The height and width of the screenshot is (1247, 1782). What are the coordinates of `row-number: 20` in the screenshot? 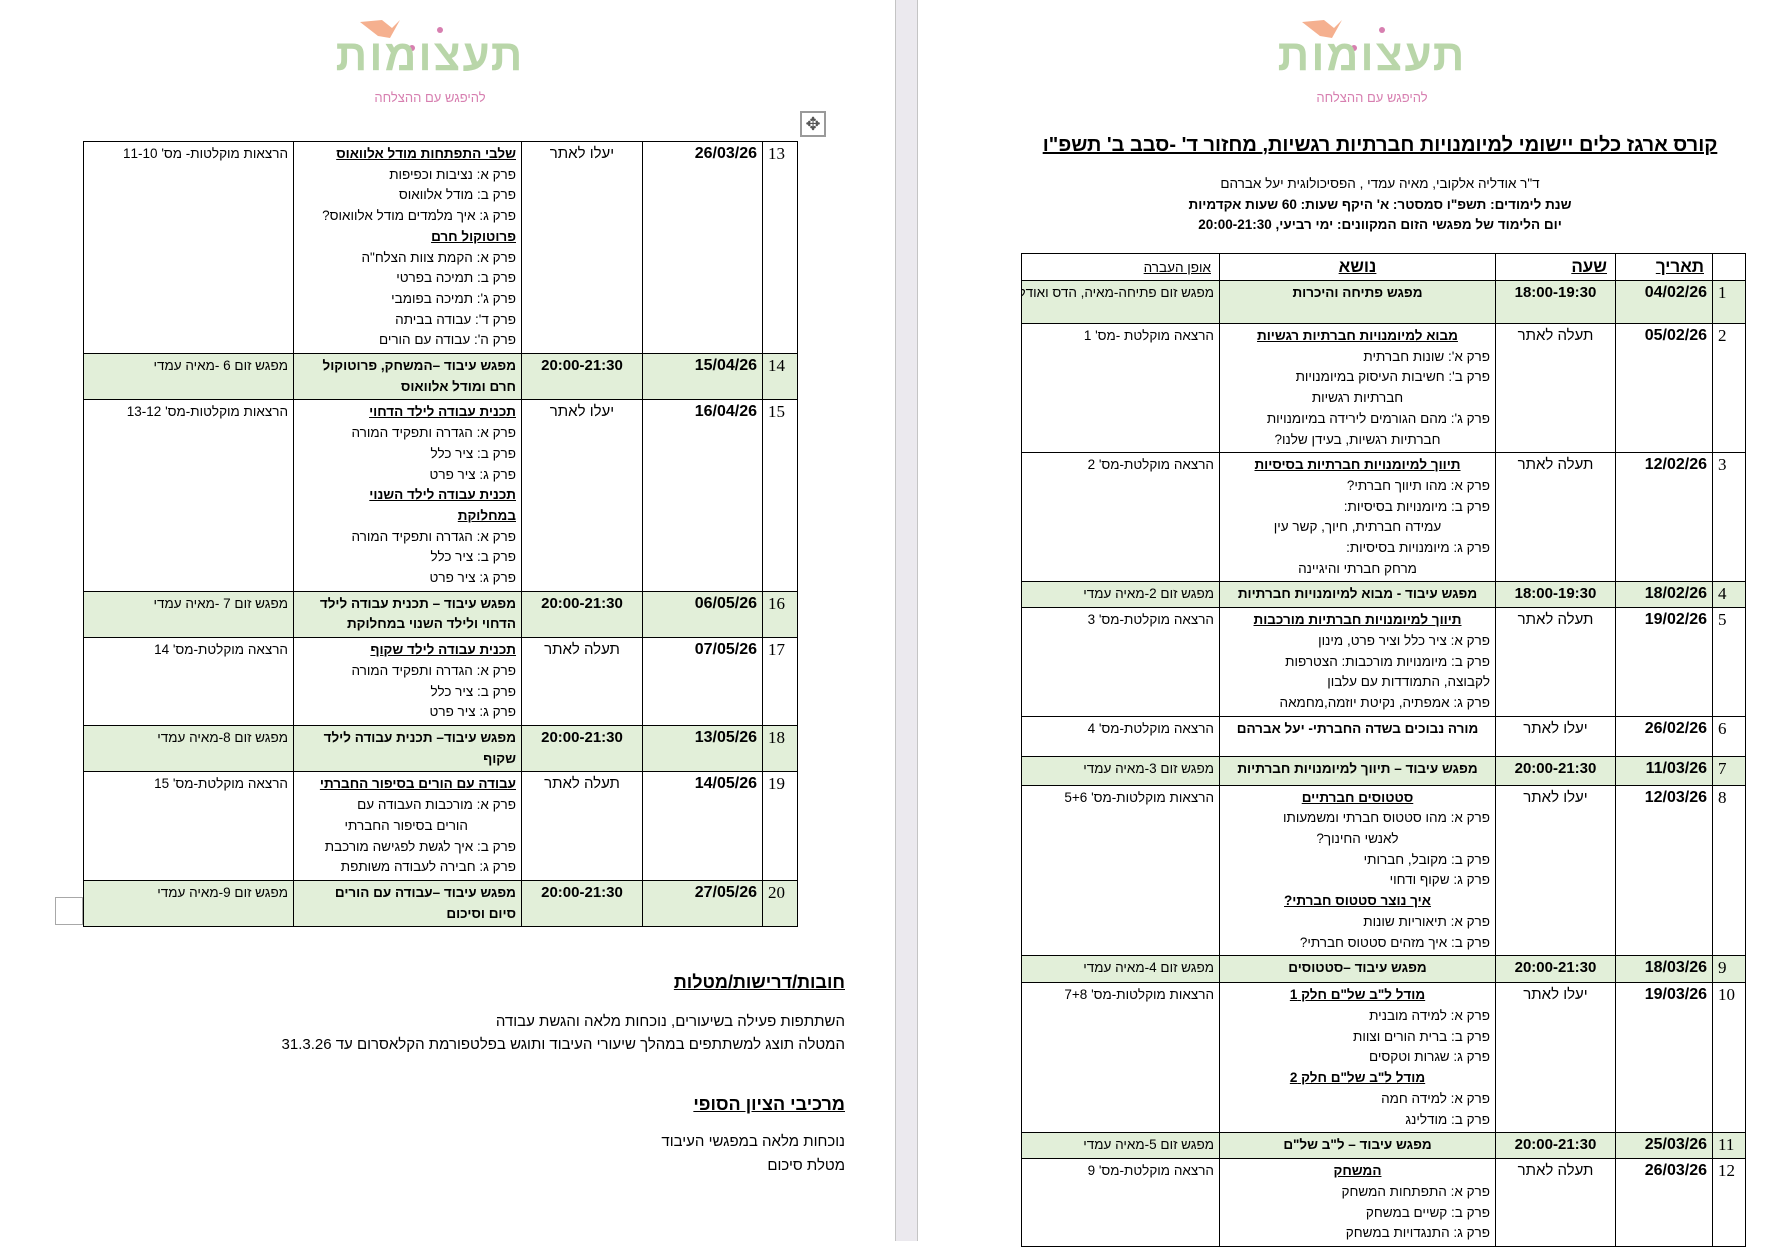 It's located at (780, 903).